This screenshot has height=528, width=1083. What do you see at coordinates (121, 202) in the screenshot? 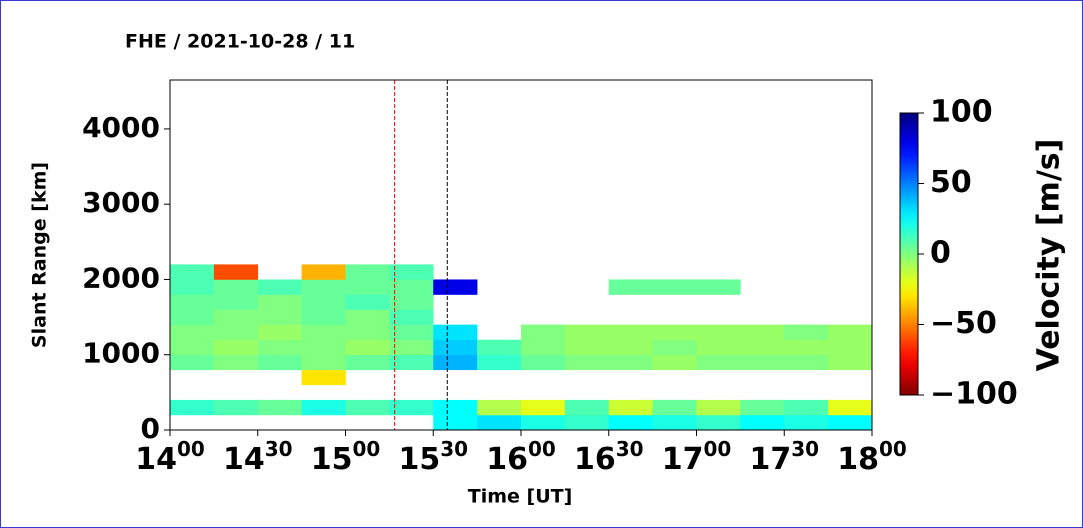
I see `y-tick-label: 3000` at bounding box center [121, 202].